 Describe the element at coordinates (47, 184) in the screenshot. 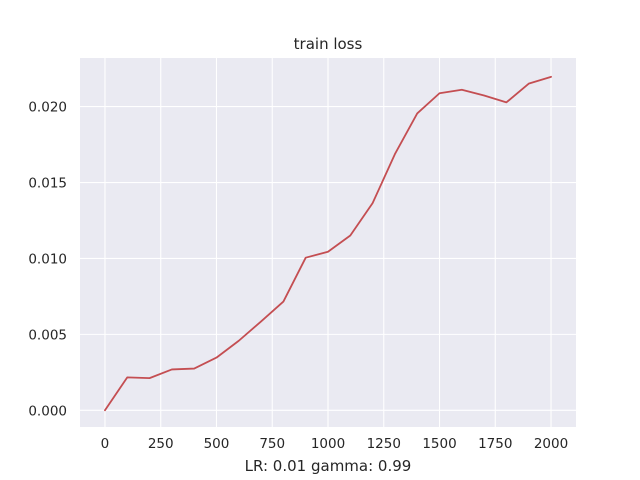

I see `y-tick-label: 0.015` at that location.